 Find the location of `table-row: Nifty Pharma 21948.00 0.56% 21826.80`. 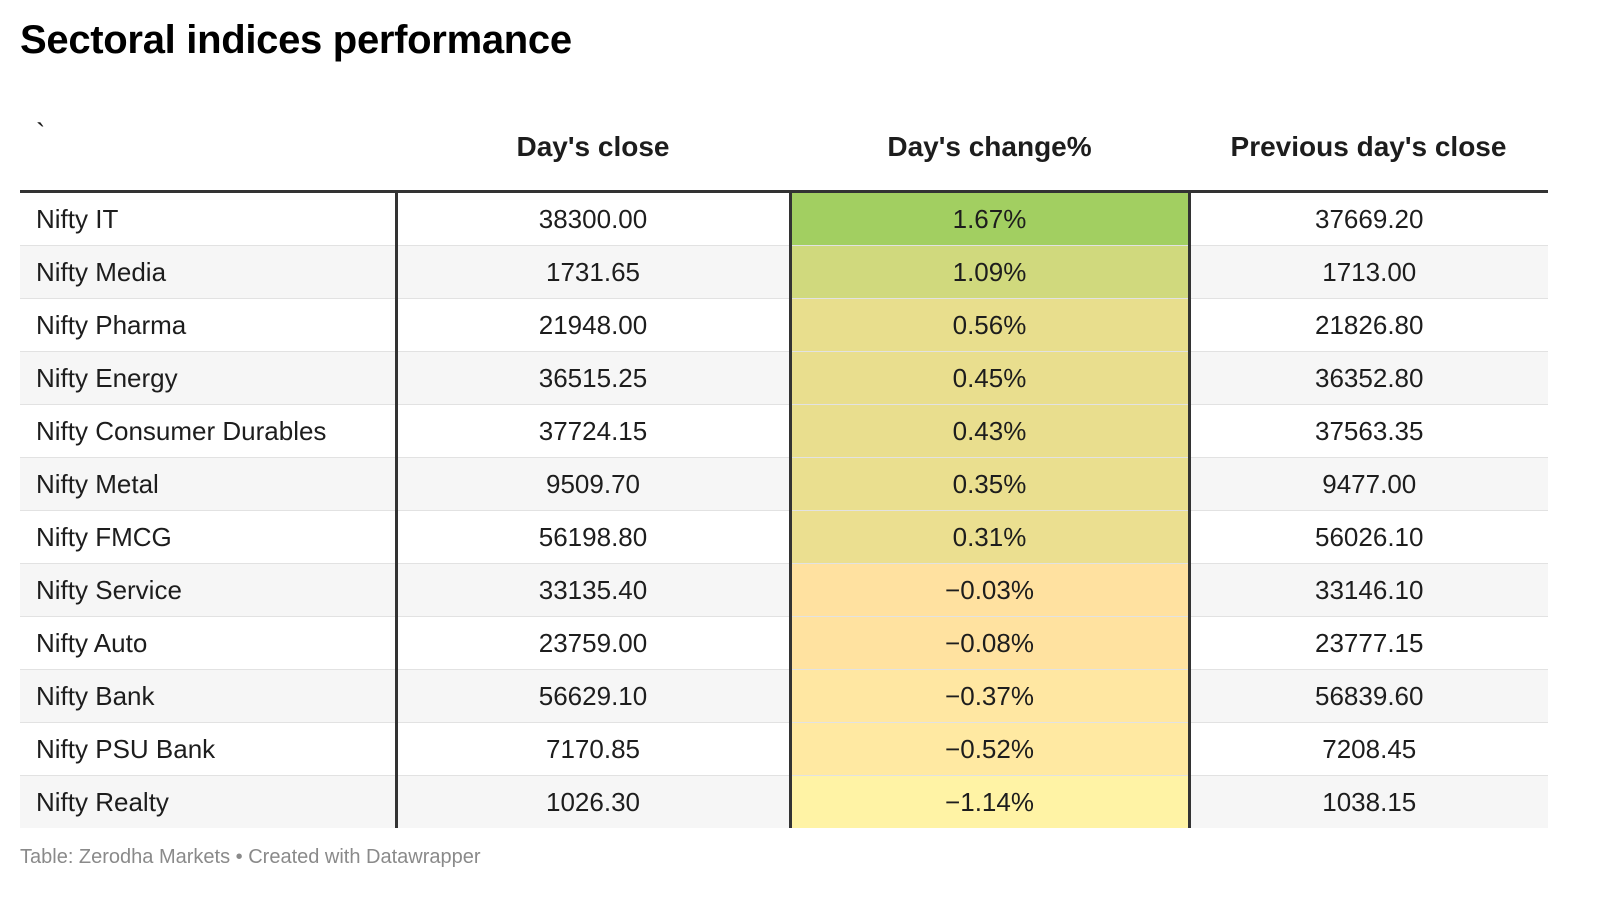

table-row: Nifty Pharma 21948.00 0.56% 21826.80 is located at coordinates (784, 325).